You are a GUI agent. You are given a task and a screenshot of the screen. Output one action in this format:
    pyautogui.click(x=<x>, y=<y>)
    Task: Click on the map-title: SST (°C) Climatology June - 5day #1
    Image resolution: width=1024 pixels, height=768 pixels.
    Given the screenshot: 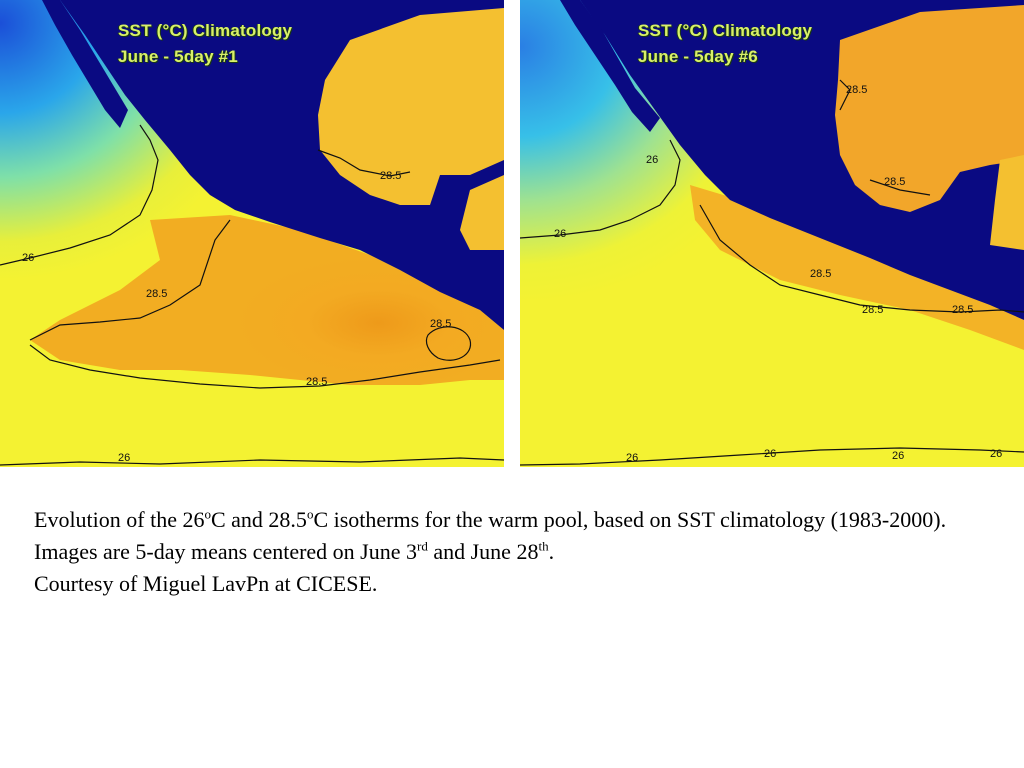 What is the action you would take?
    pyautogui.click(x=205, y=44)
    